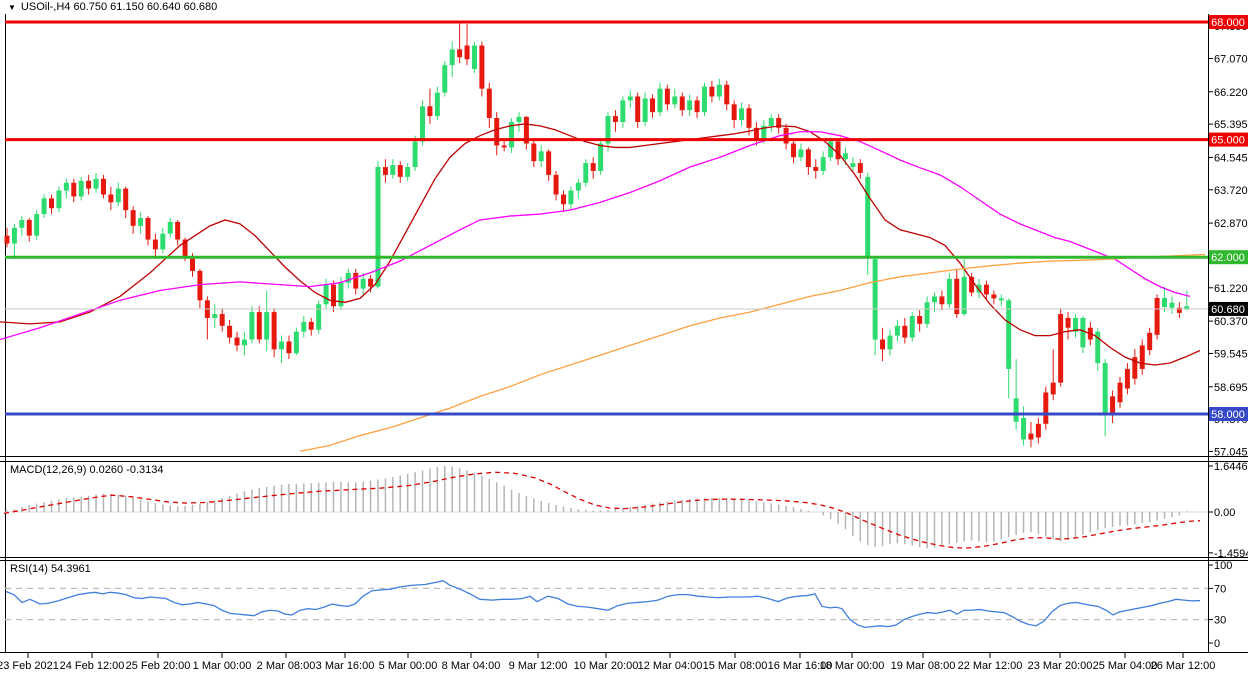  What do you see at coordinates (1223, 566) in the screenshot?
I see `rsi-axis-label: 100` at bounding box center [1223, 566].